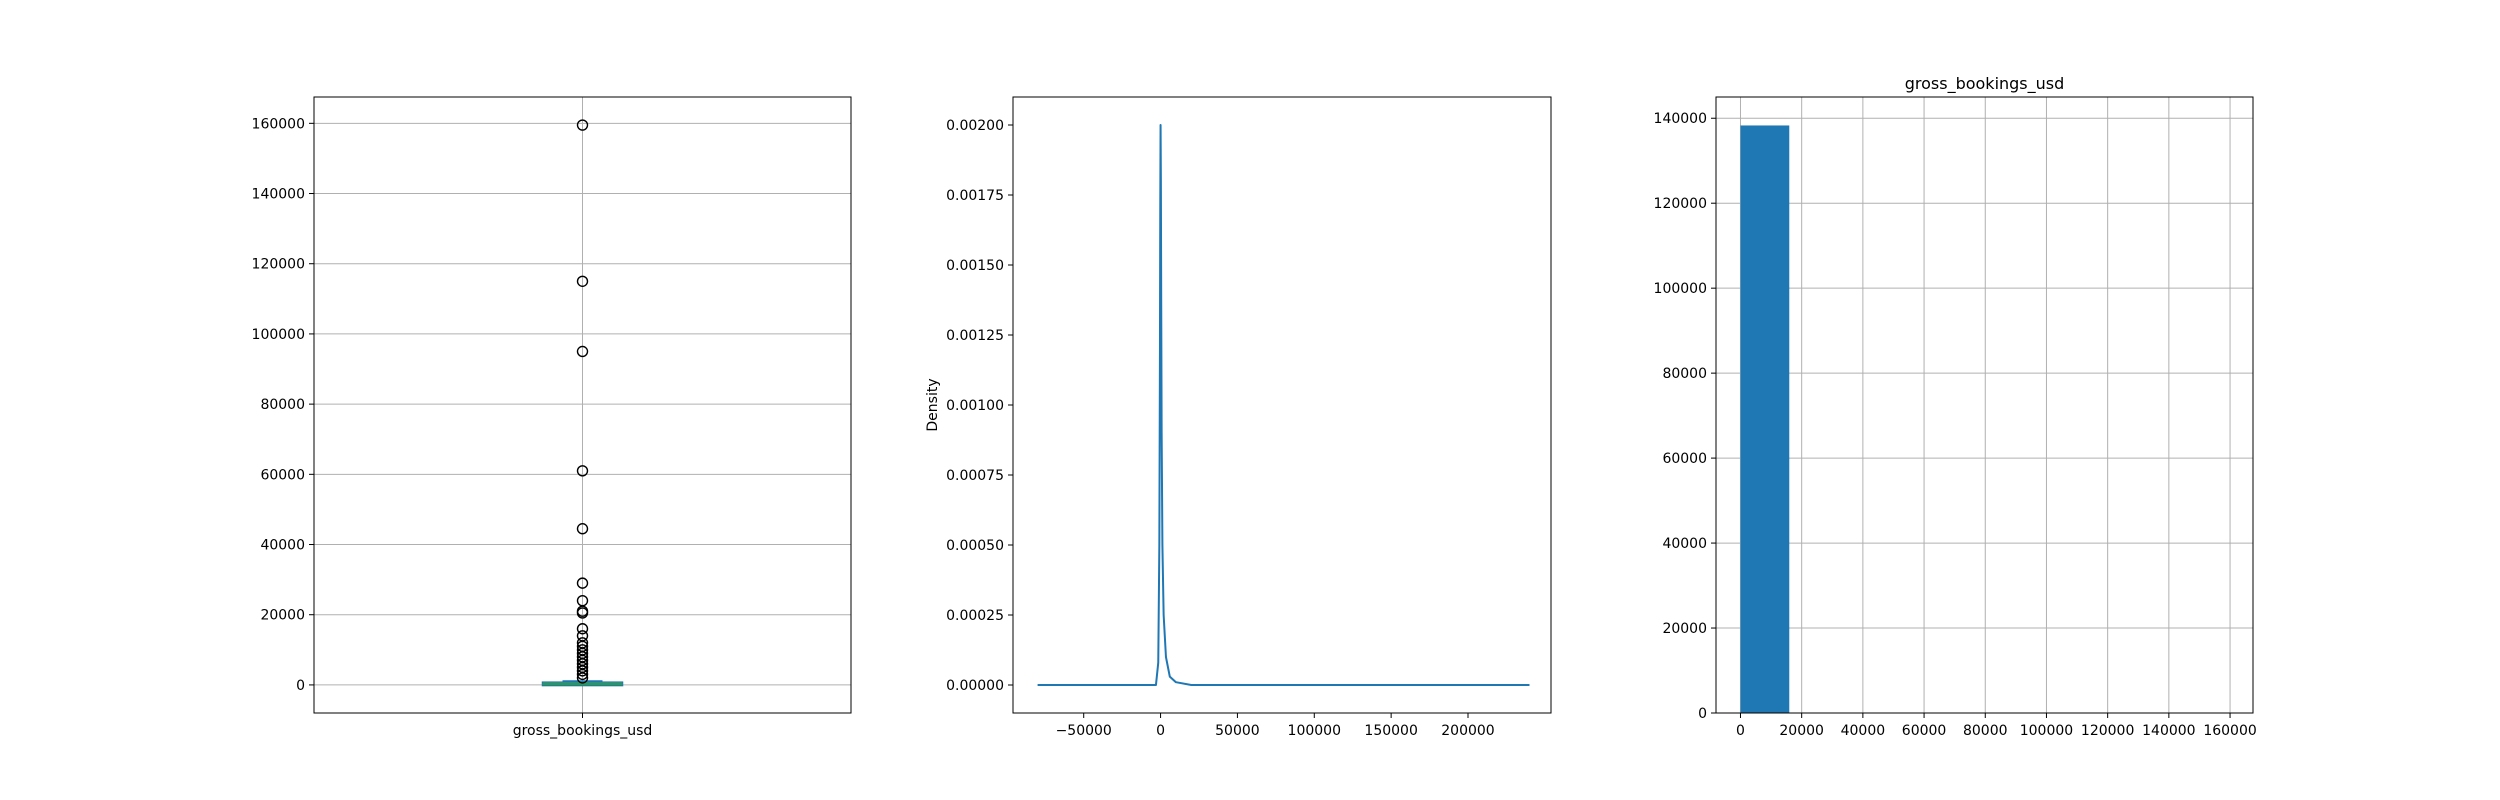 The image size is (2500, 800). Describe the element at coordinates (975, 616) in the screenshot. I see `y-tick-label: 0.00025` at that location.